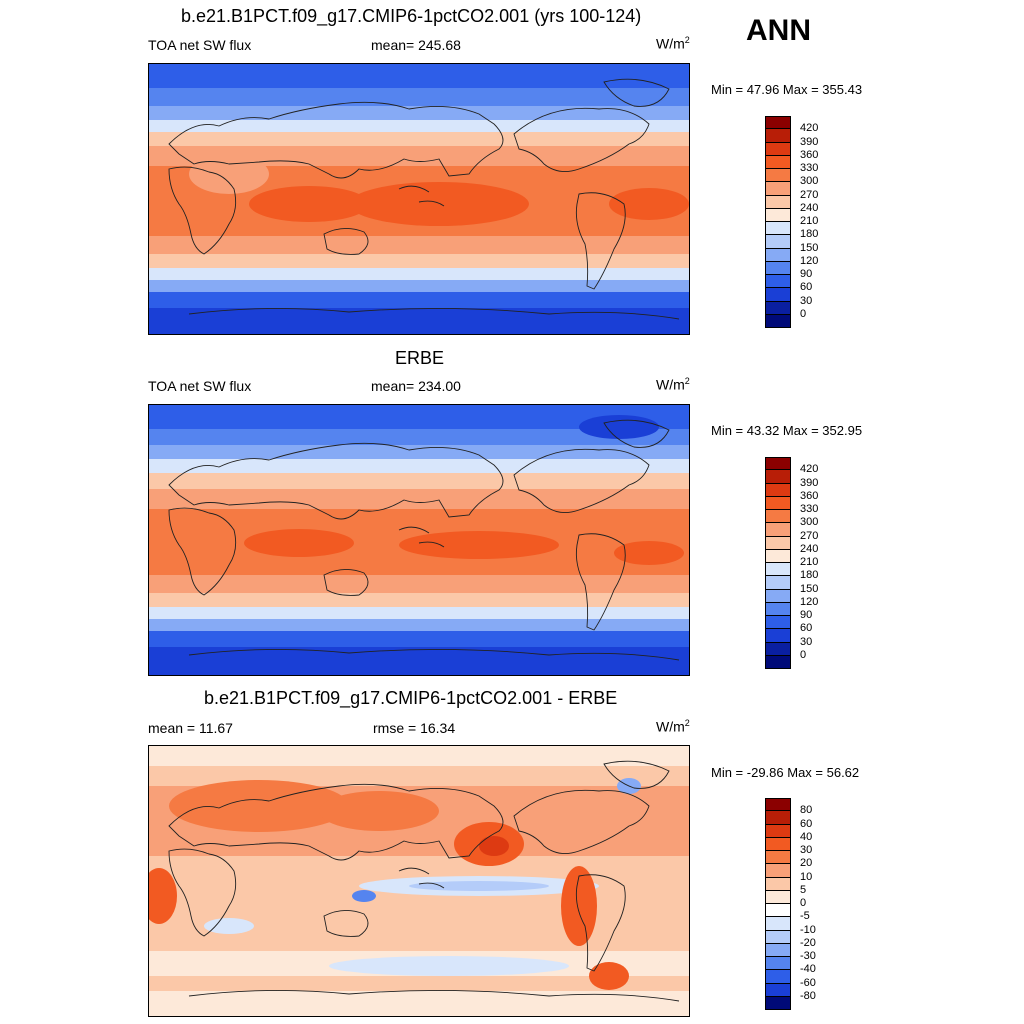 Image resolution: width=1024 pixels, height=1024 pixels. What do you see at coordinates (808, 995) in the screenshot?
I see `colorbar-tick-label: -80` at bounding box center [808, 995].